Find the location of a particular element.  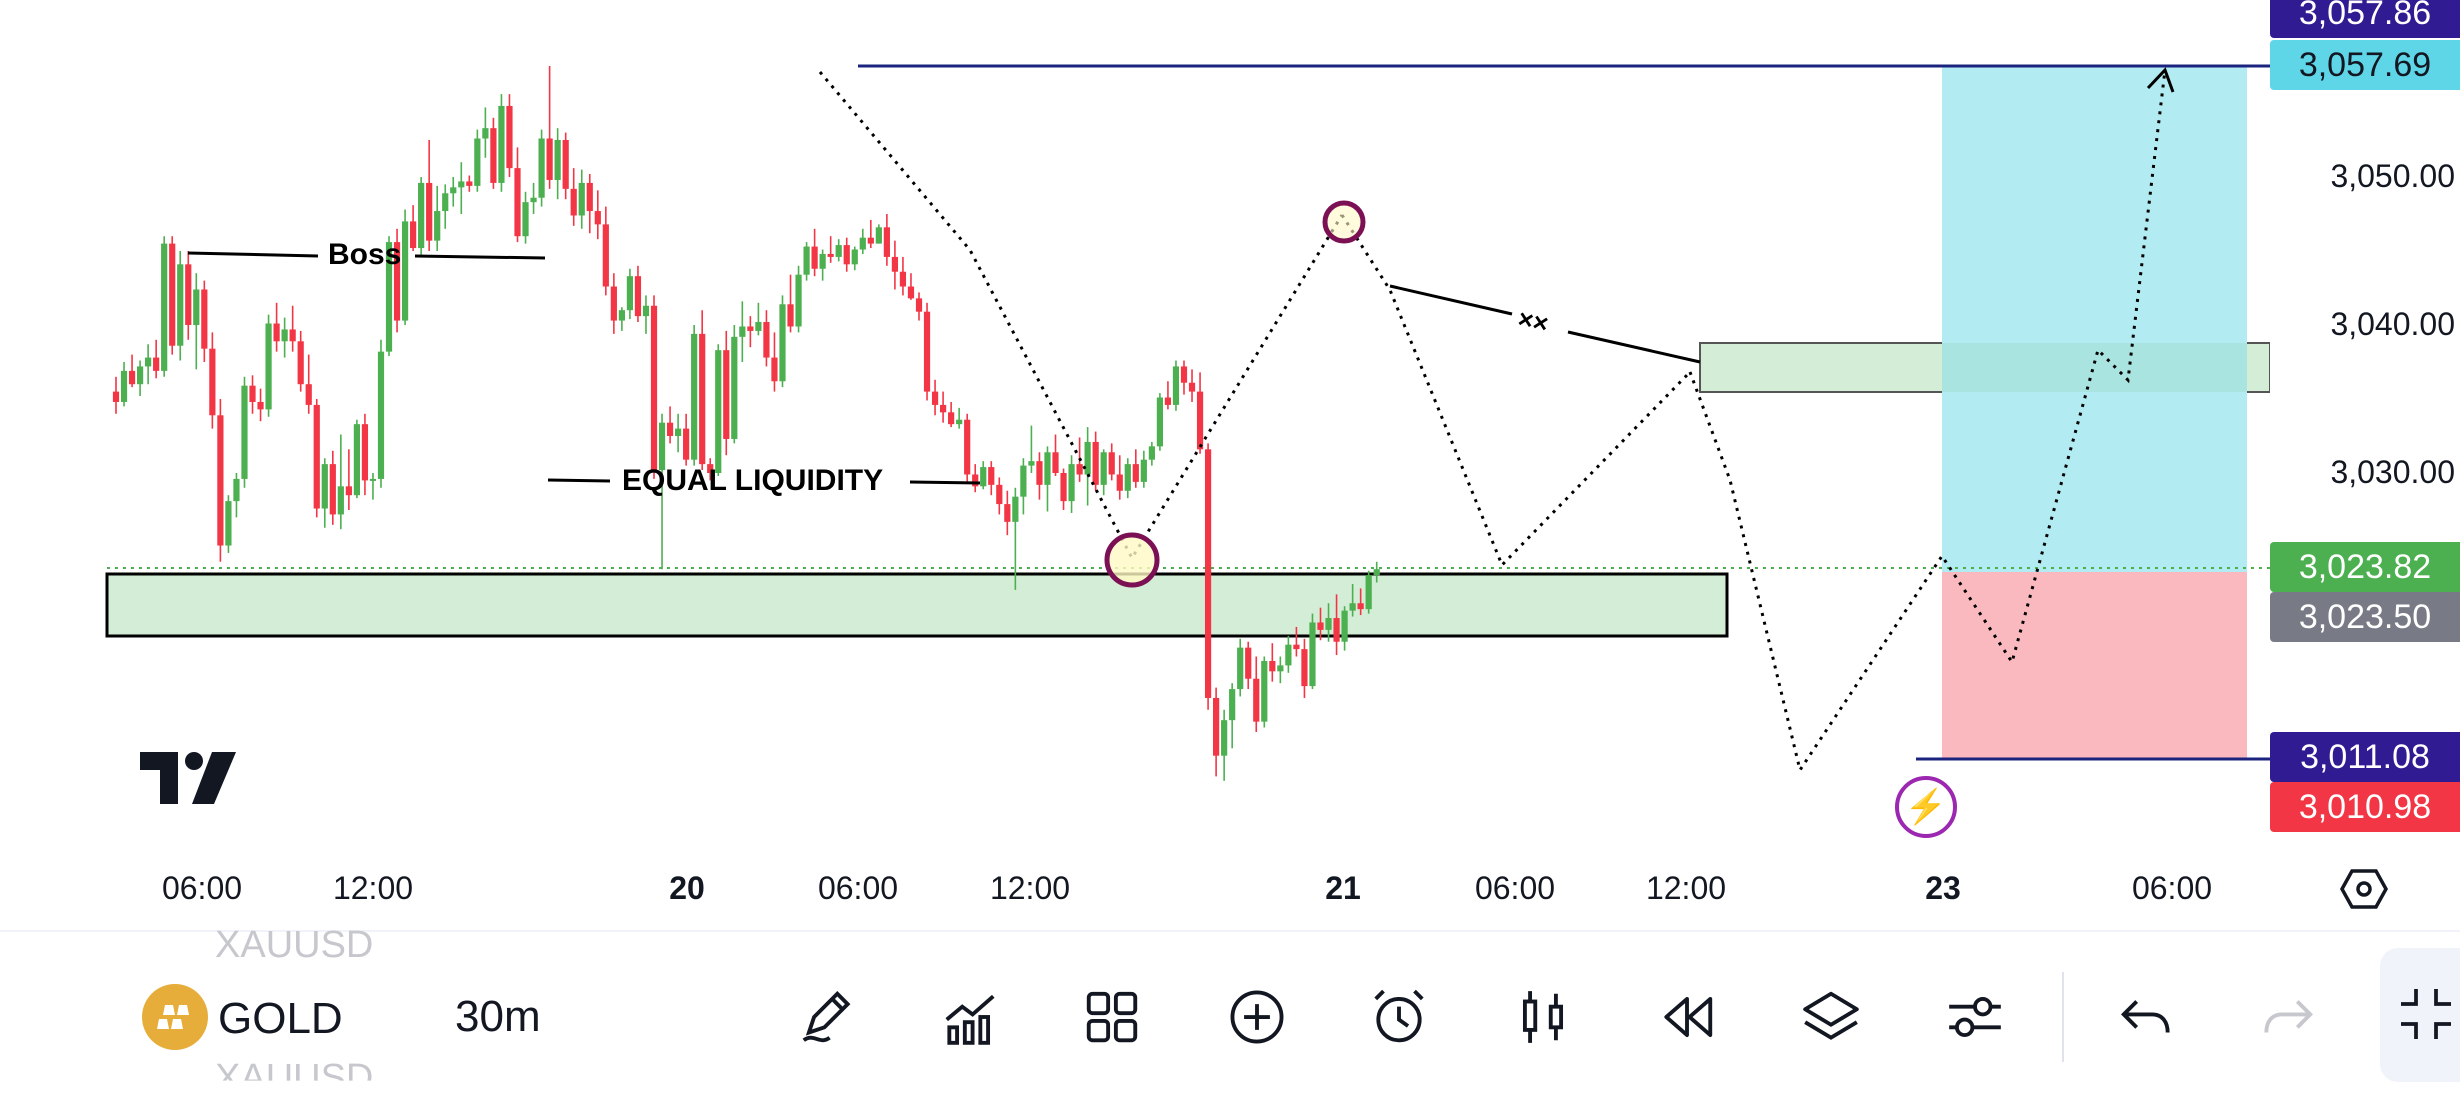

long-position-stop is located at coordinates (2094, 665).